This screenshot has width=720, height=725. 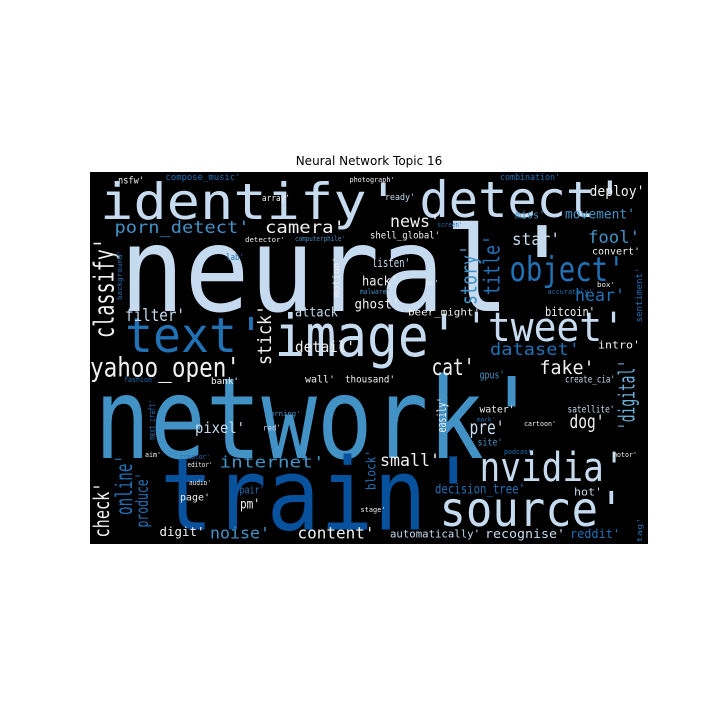 I want to click on word: audio', so click(x=200, y=483).